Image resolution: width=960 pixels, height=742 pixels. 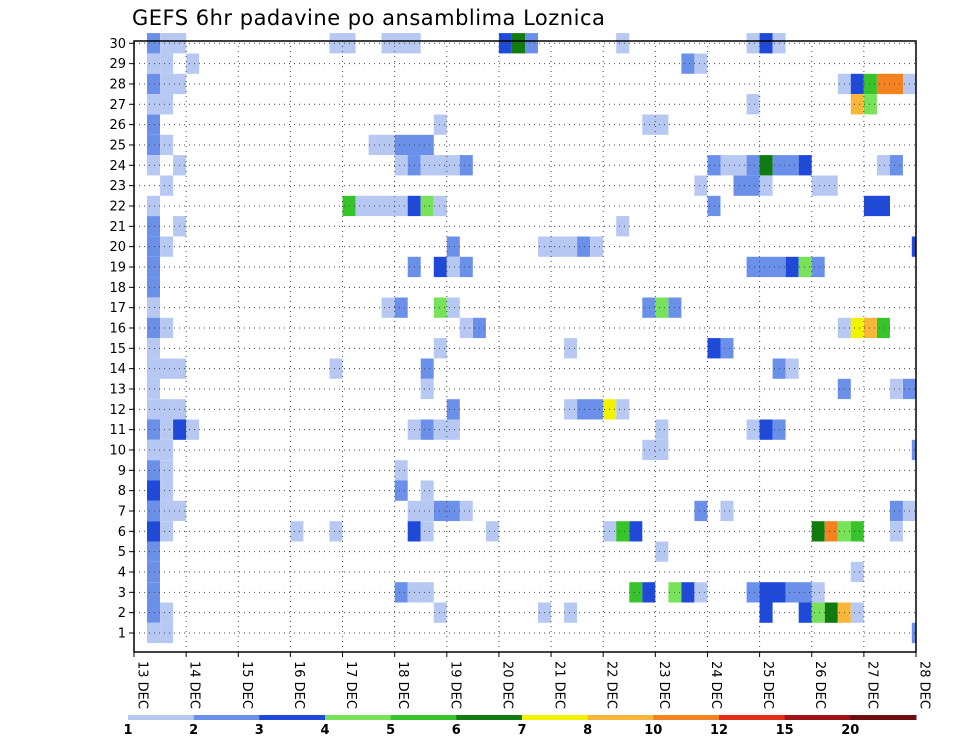 I want to click on x-tick-label: 23 DEC, so click(x=663, y=685).